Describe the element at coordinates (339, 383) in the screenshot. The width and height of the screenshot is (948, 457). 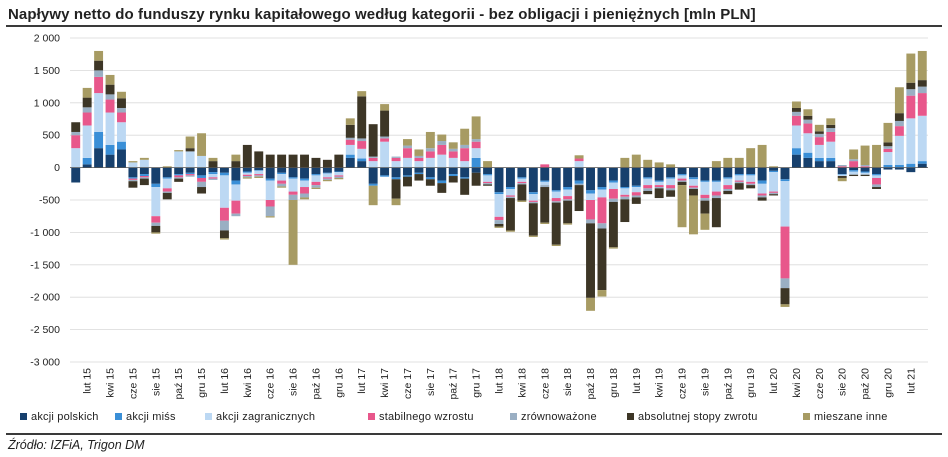
I see `x-tick-label: gru 16` at that location.